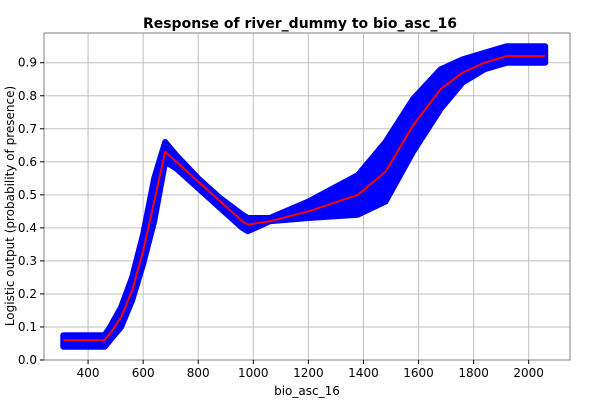  I want to click on x-tick-label: 400, so click(88, 373).